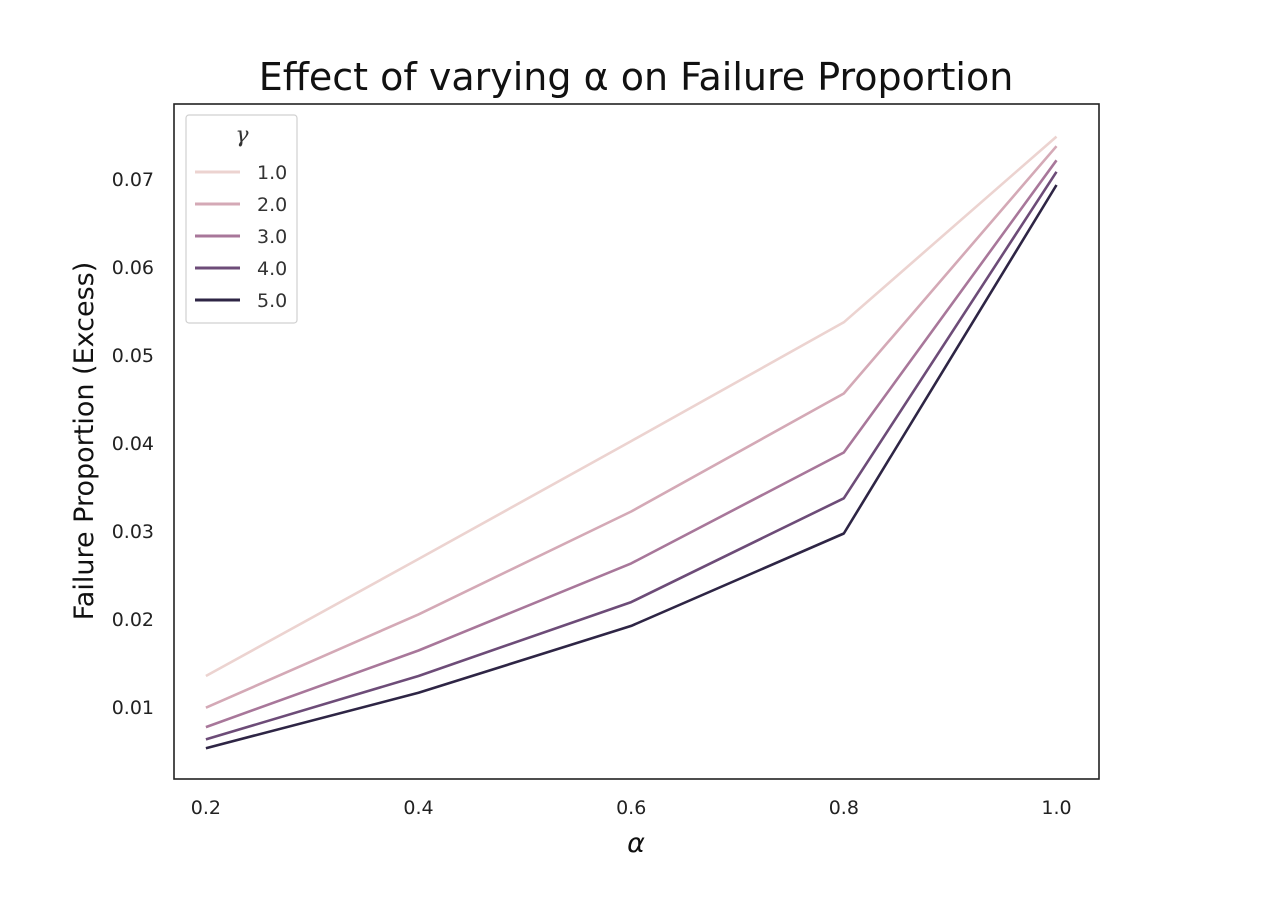 This screenshot has width=1270, height=904. I want to click on legend-label: 5.0, so click(272, 301).